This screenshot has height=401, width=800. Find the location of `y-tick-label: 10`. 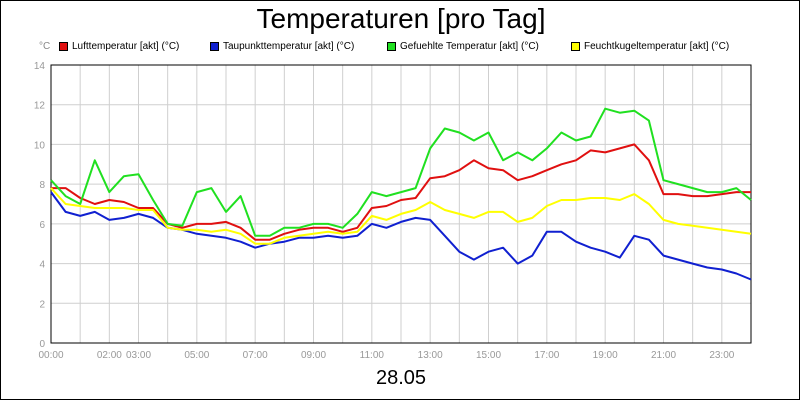

y-tick-label: 10 is located at coordinates (40, 145).